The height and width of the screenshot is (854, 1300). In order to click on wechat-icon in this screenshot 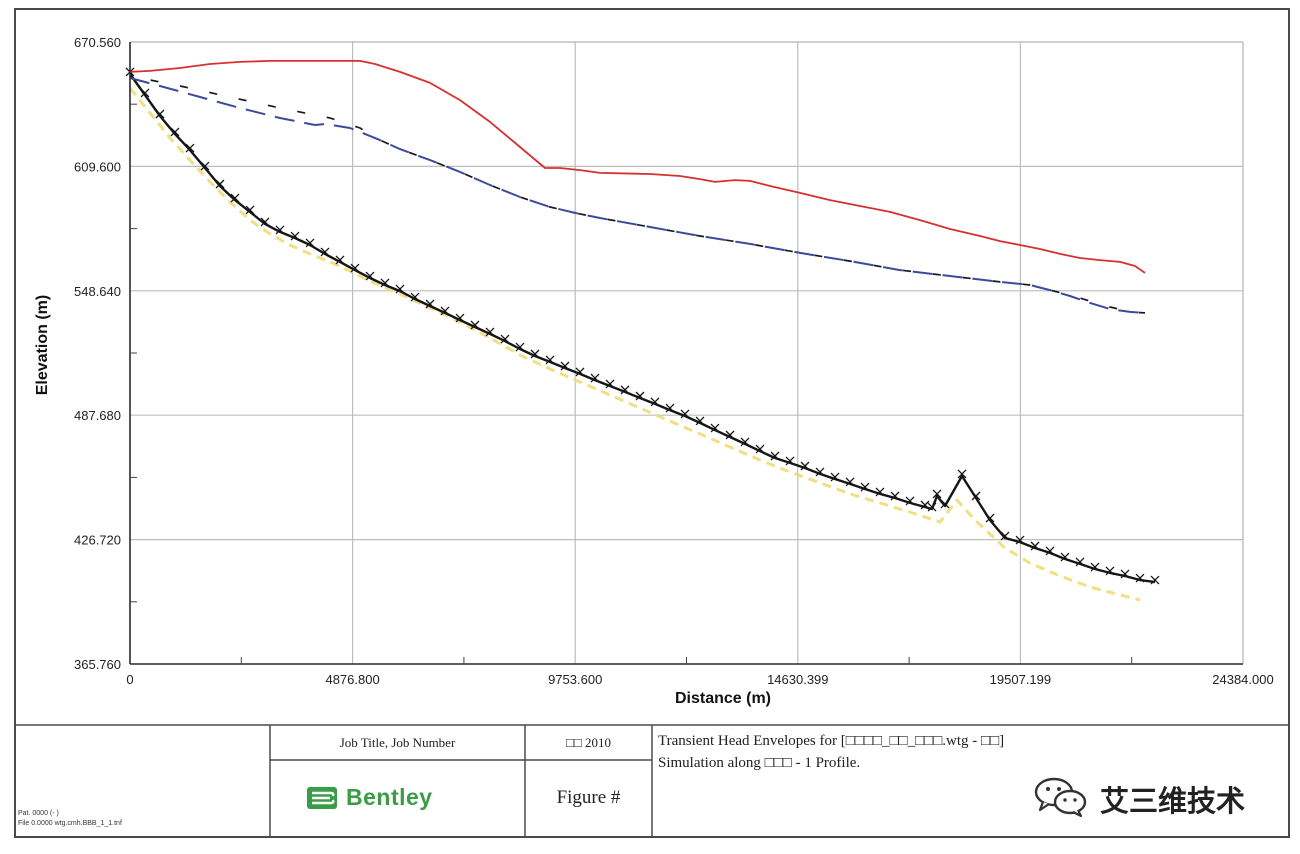, I will do `click(1060, 797)`.